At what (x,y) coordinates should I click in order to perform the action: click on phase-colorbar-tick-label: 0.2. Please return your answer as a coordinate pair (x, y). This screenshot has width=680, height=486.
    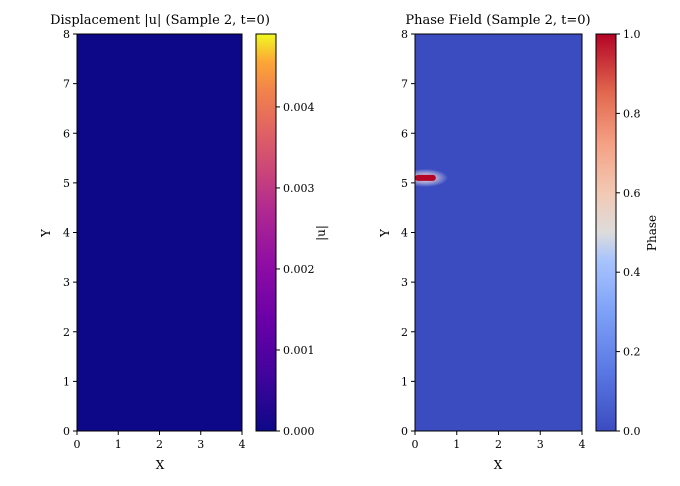
    Looking at the image, I should click on (632, 352).